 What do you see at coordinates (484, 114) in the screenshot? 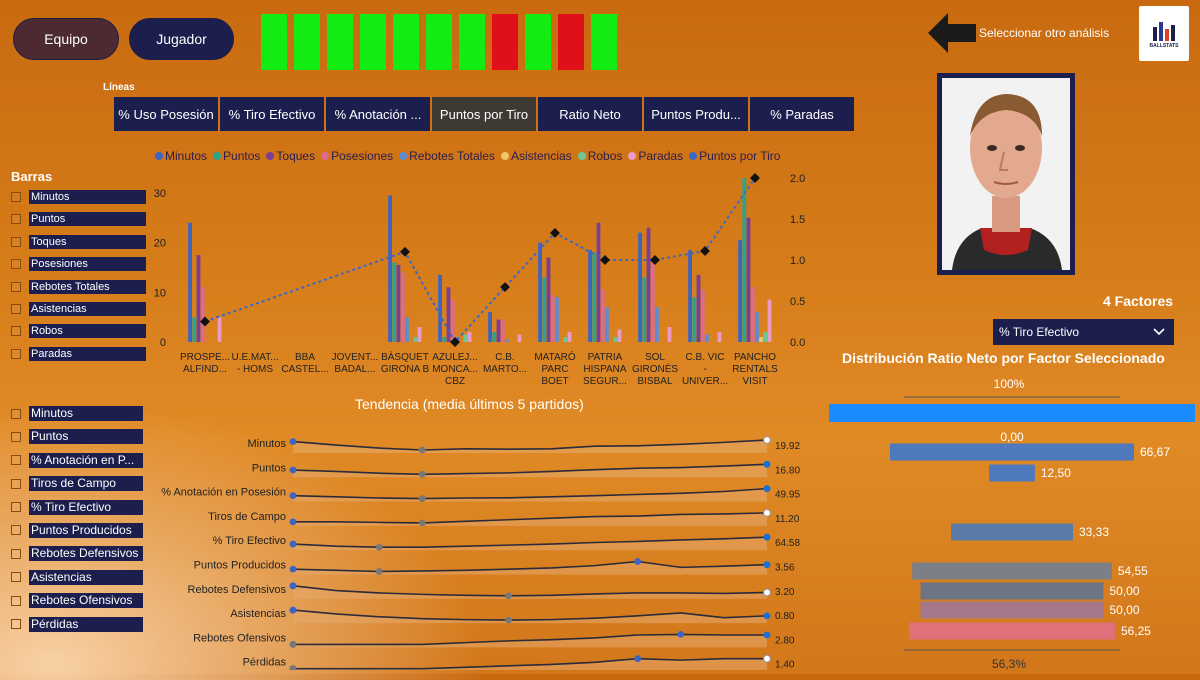
I see `lineas-button: Puntos por Tiro` at bounding box center [484, 114].